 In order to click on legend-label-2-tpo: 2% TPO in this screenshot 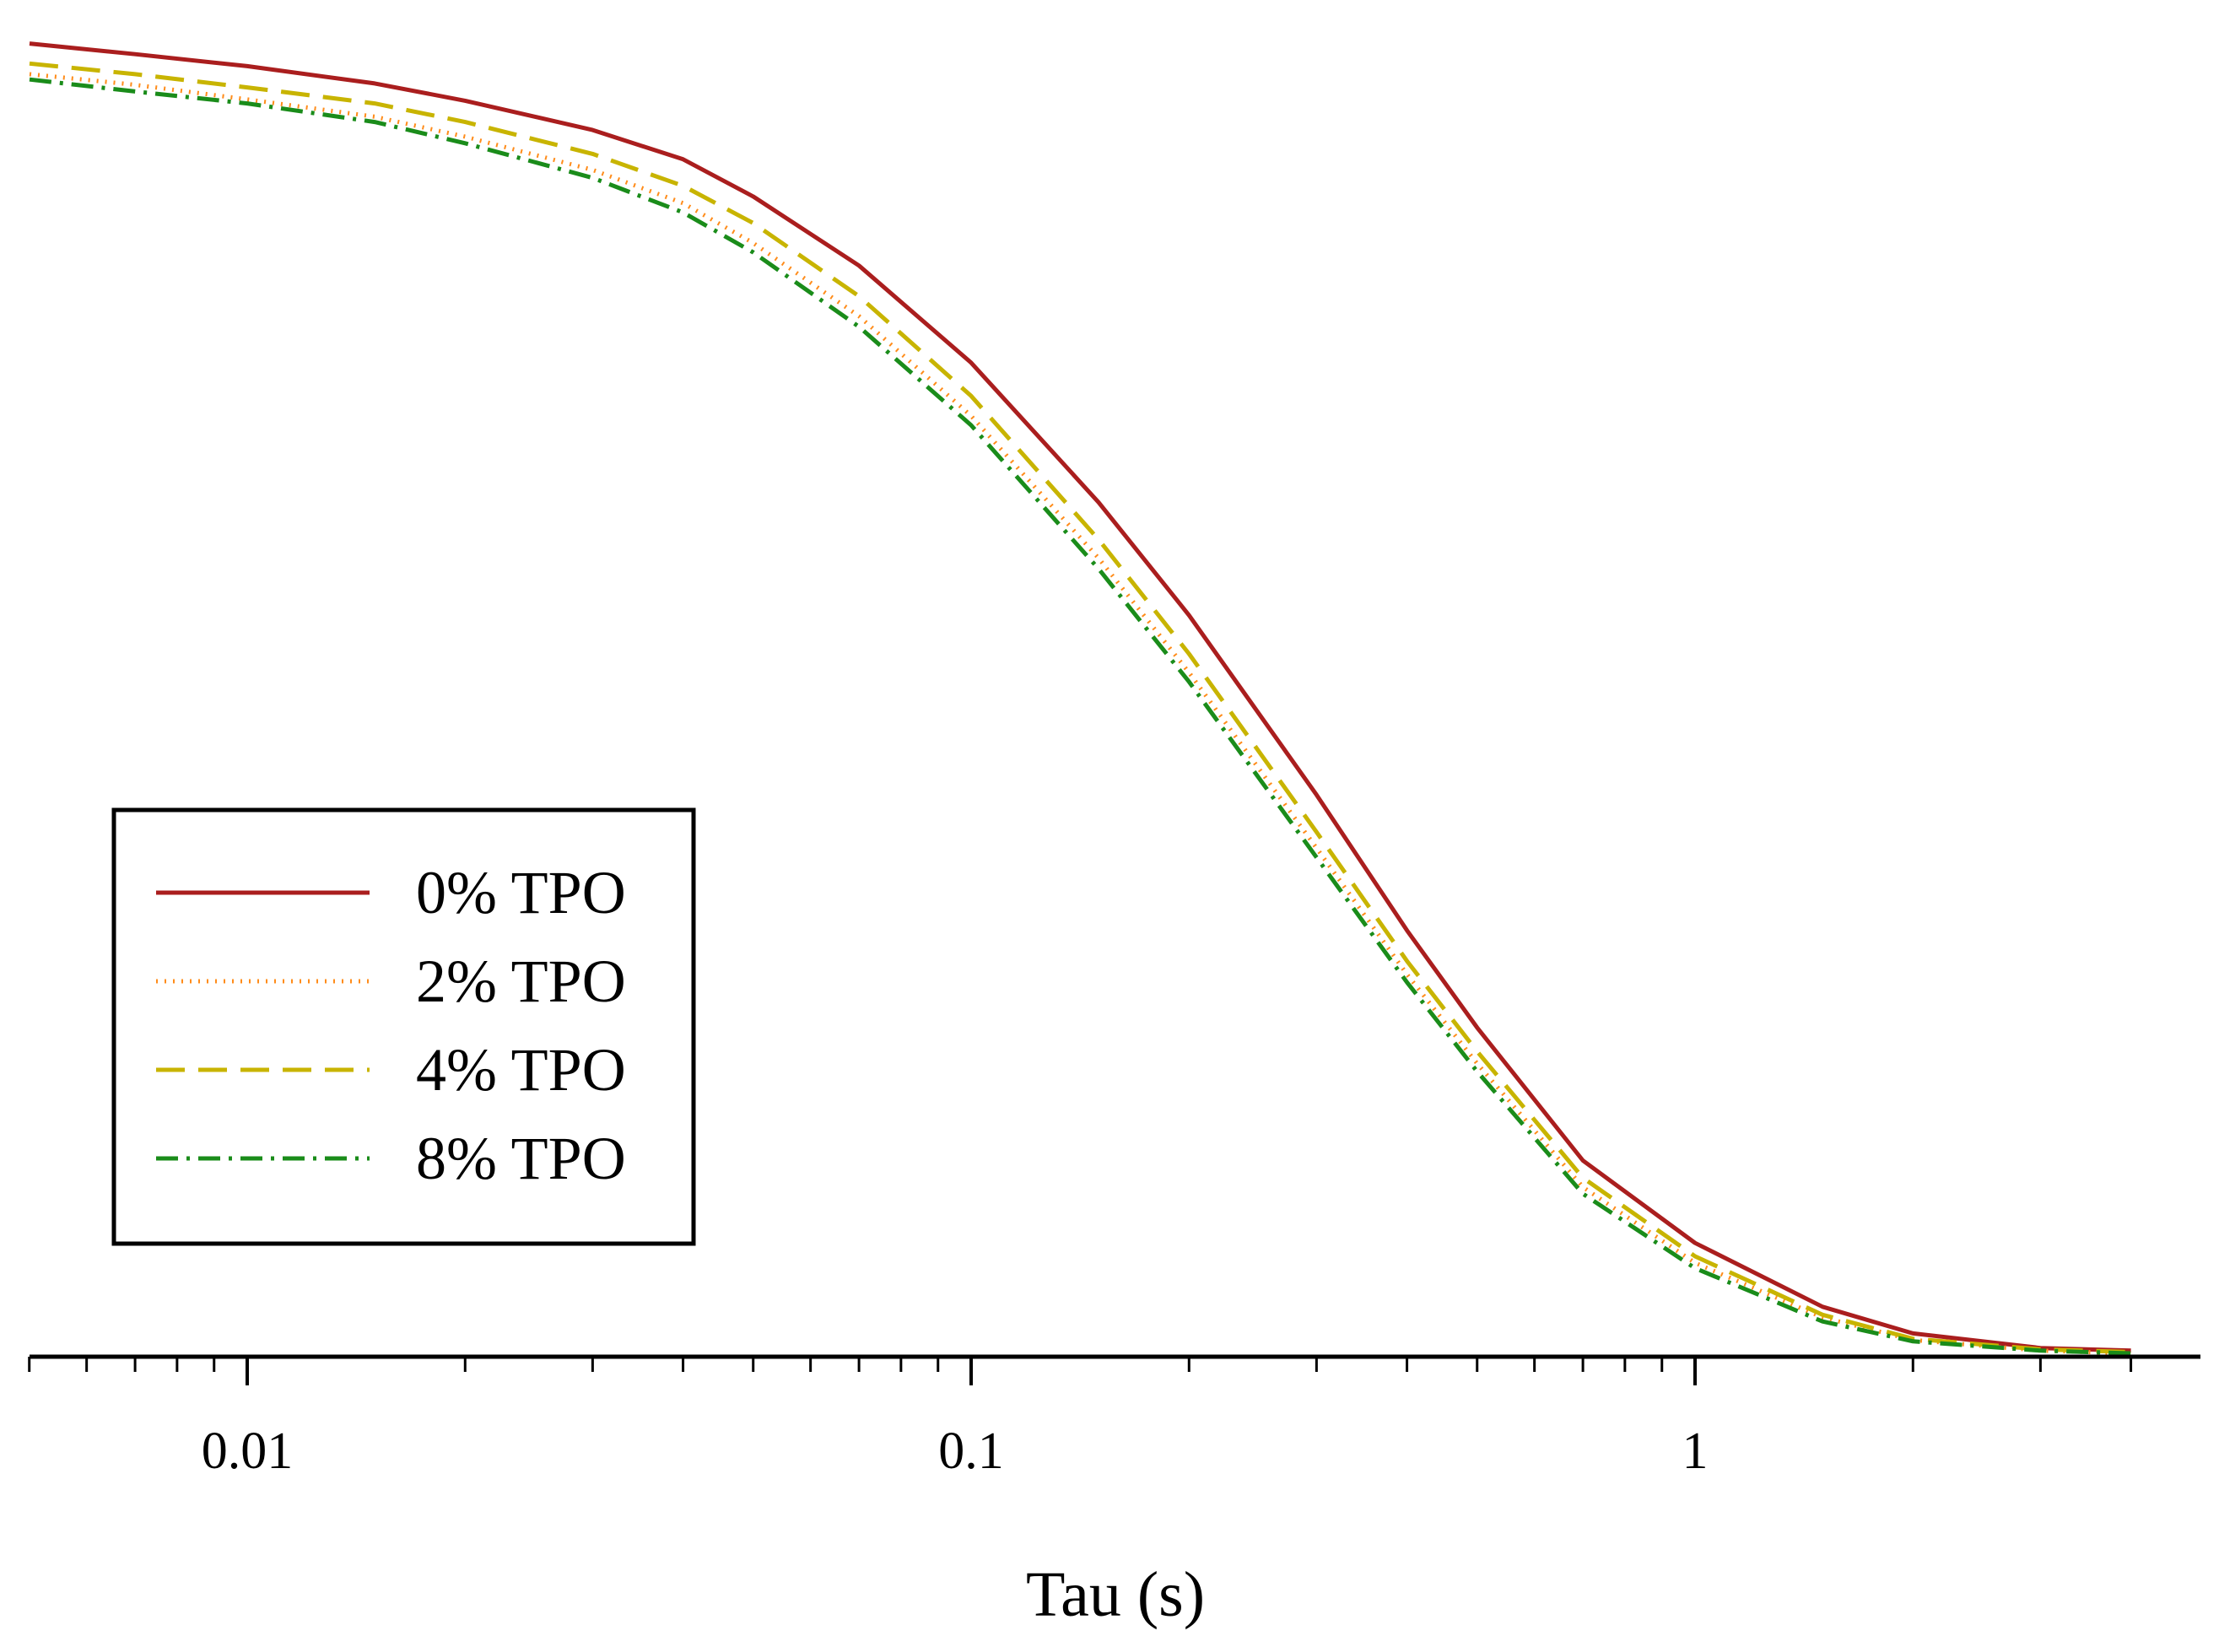, I will do `click(521, 981)`.